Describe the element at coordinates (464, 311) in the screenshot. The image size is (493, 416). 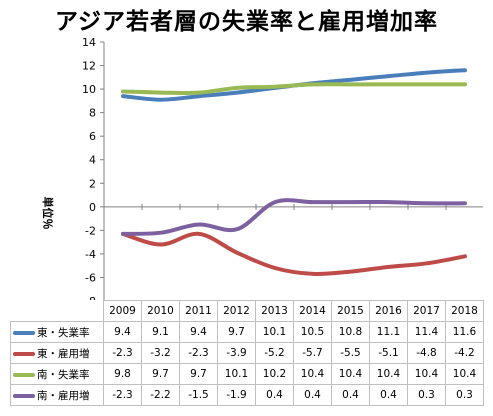
I see `x-tick-label: 2018` at that location.